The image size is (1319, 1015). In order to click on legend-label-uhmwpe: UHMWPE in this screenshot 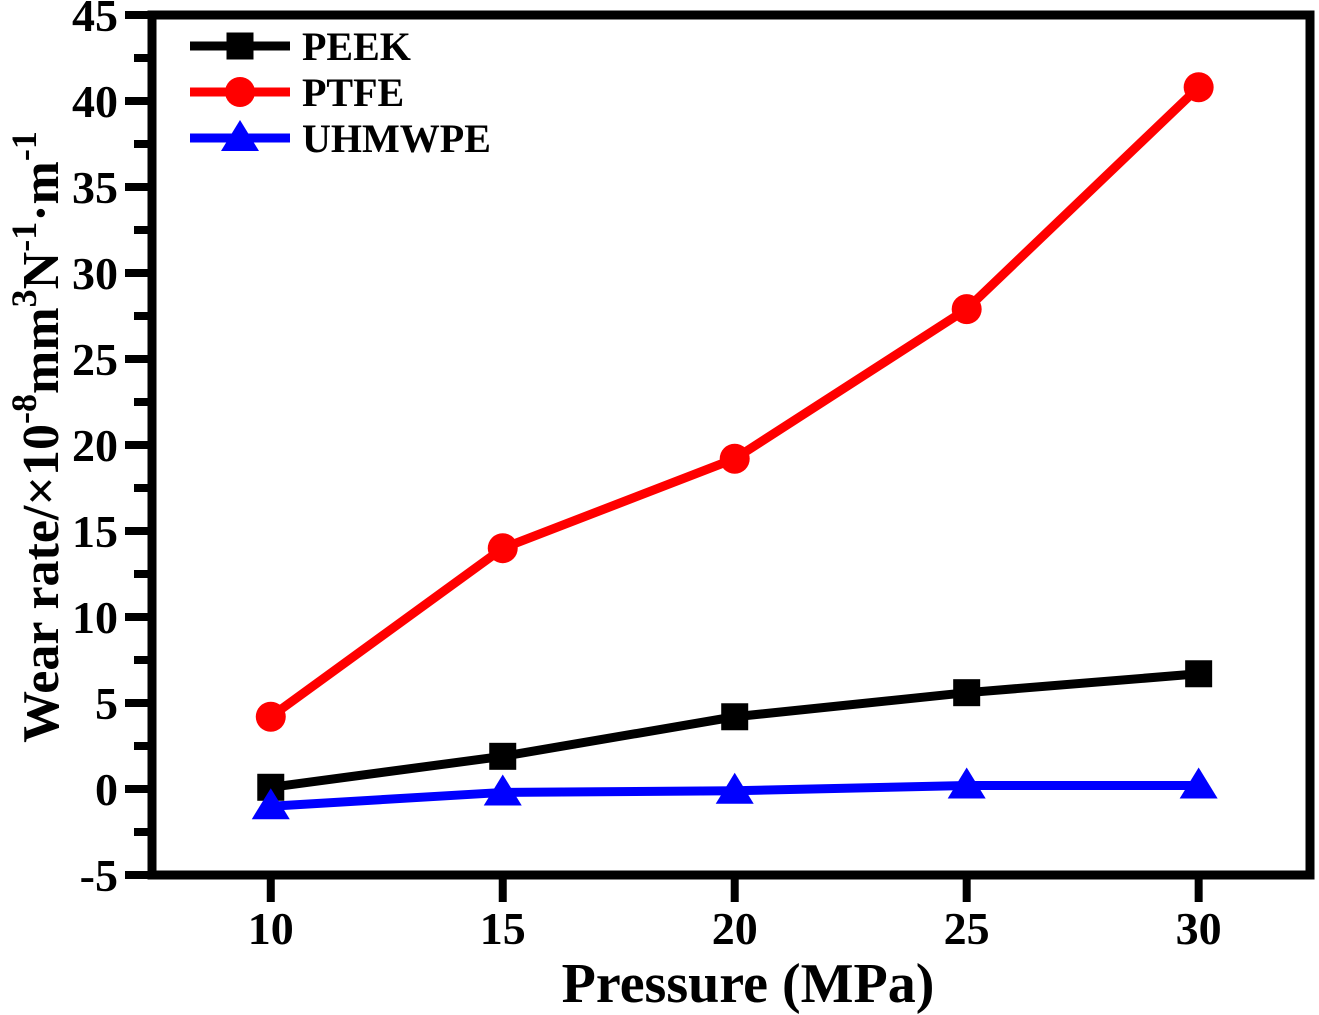, I will do `click(396, 138)`.